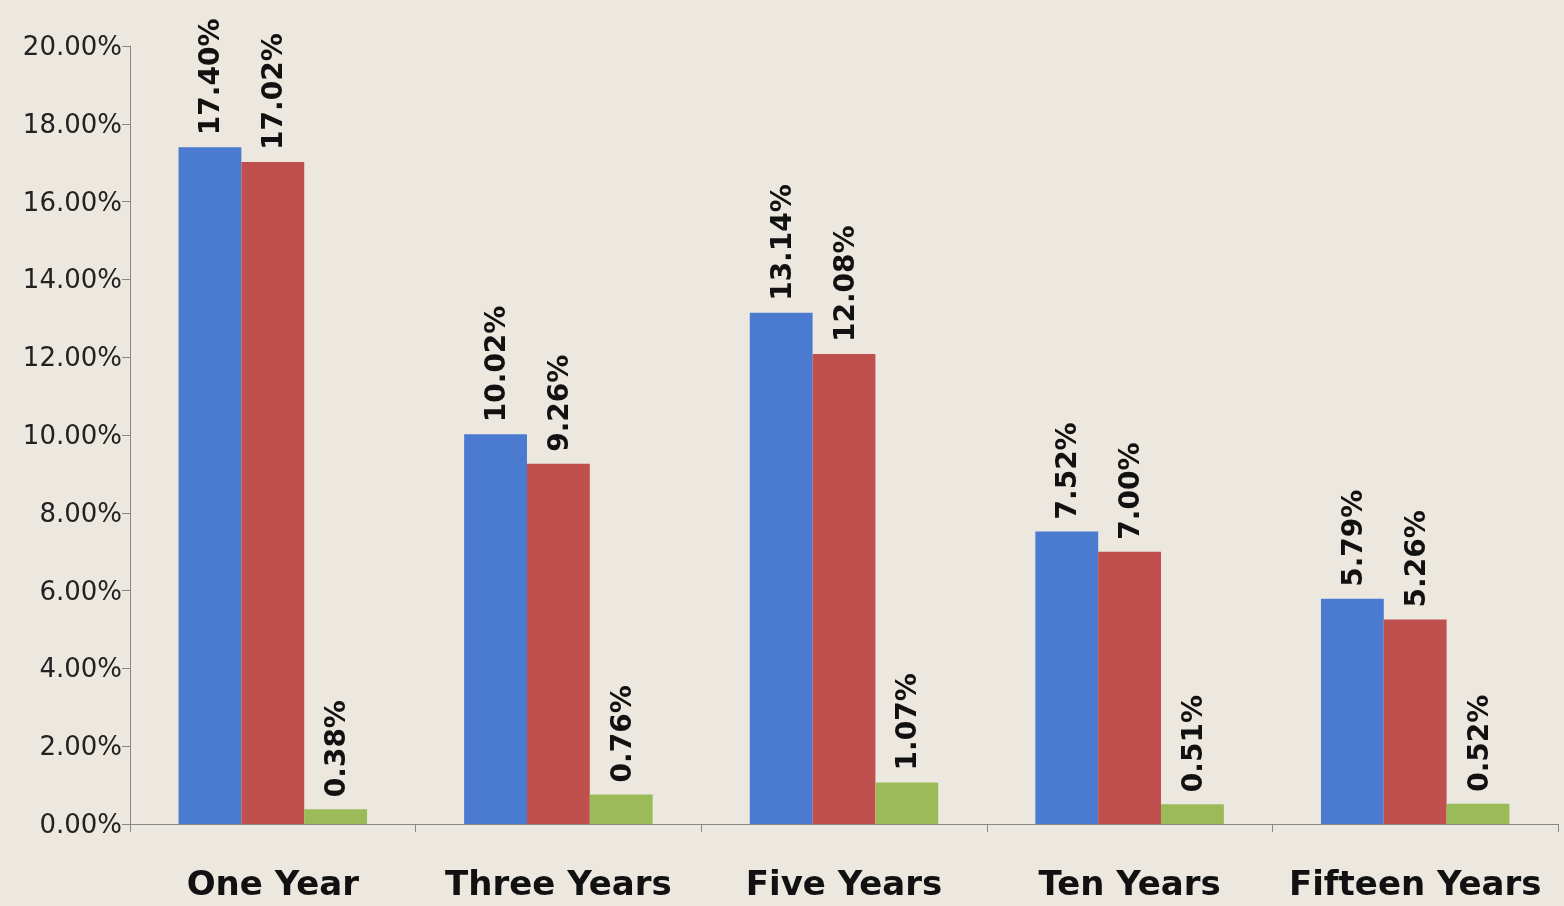  What do you see at coordinates (1130, 491) in the screenshot?
I see `data-label: 7.00%` at bounding box center [1130, 491].